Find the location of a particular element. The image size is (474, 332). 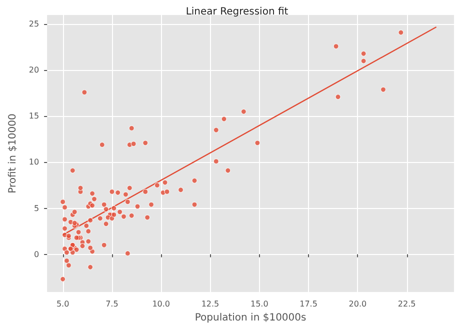

x-tick-label: 10.0 is located at coordinates (161, 304).